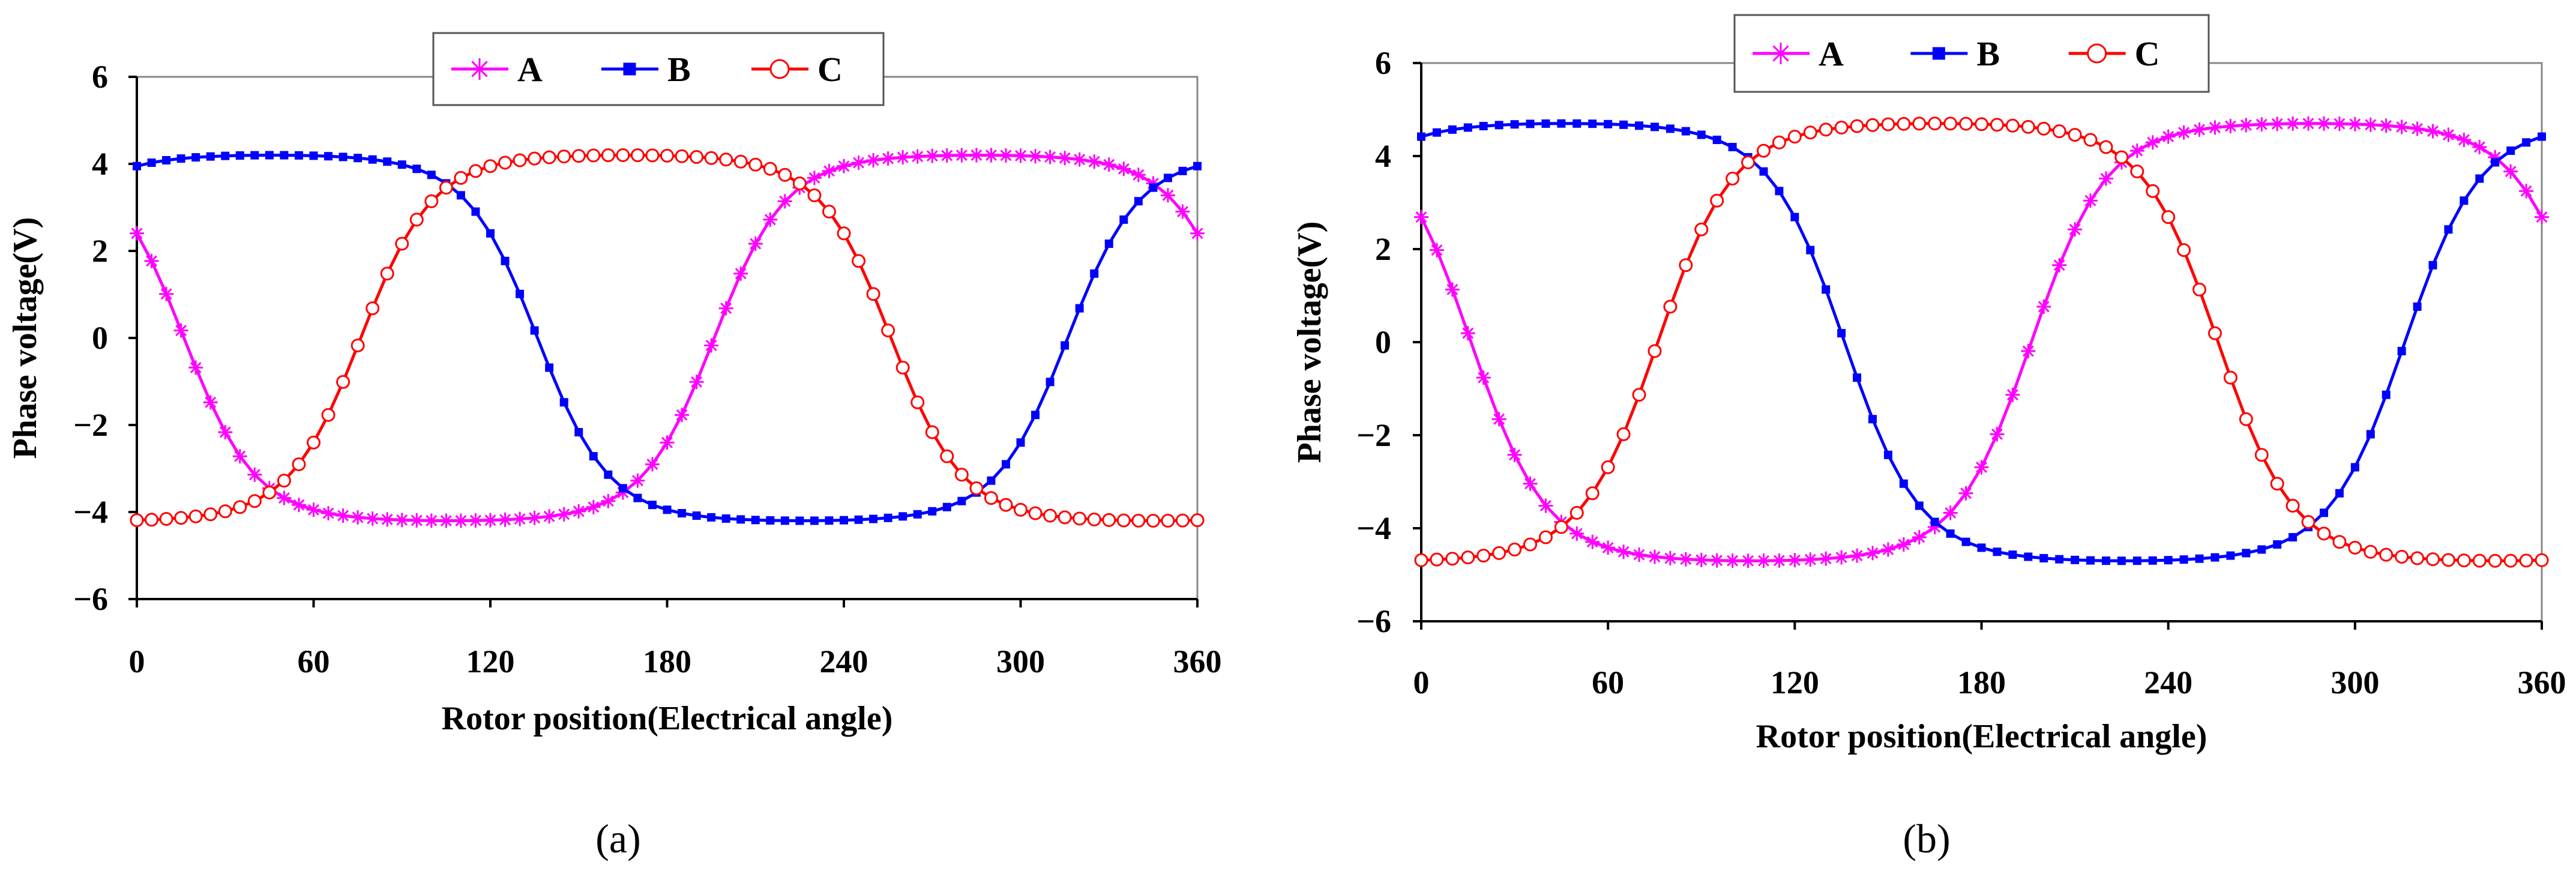  Describe the element at coordinates (2355, 683) in the screenshot. I see `x-tick-label: 300` at that location.